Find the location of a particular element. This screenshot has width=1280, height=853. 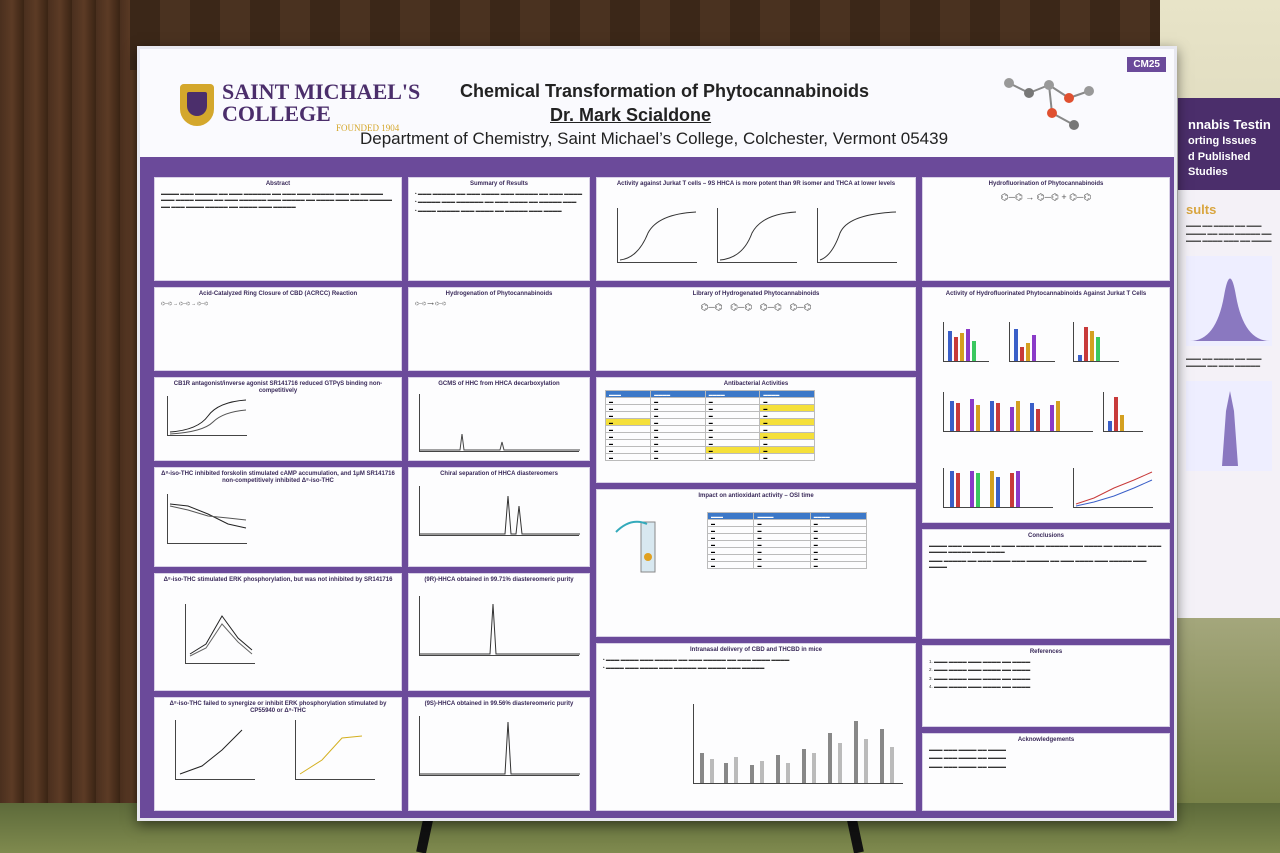

cell-death-graph is located at coordinates (1096, 342).